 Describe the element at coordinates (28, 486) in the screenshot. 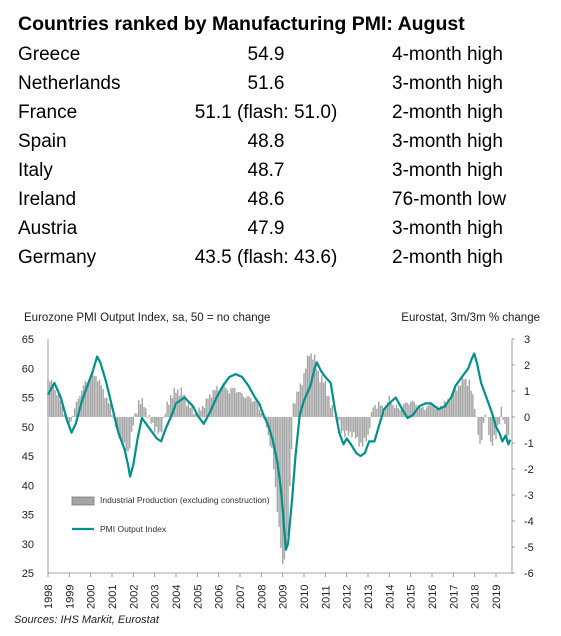

I see `left-tick-label: 40` at that location.